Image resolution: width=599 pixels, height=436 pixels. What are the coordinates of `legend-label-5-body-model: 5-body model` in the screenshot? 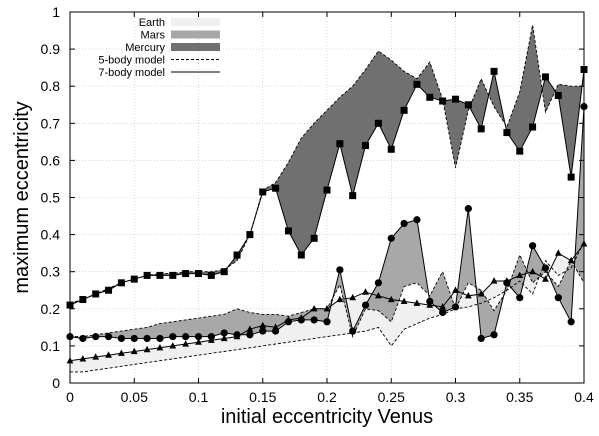 It's located at (131, 61).